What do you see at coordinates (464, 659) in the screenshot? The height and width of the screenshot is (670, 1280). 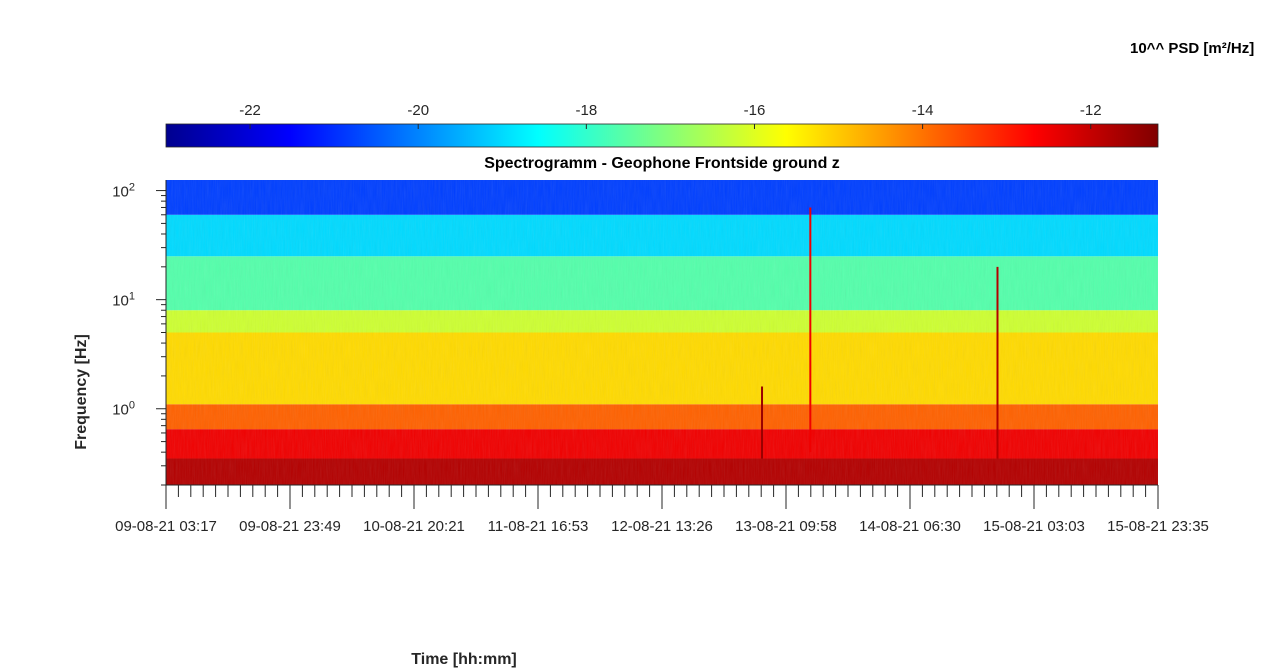 I see `x-axis-label: Time [hh:mm]` at bounding box center [464, 659].